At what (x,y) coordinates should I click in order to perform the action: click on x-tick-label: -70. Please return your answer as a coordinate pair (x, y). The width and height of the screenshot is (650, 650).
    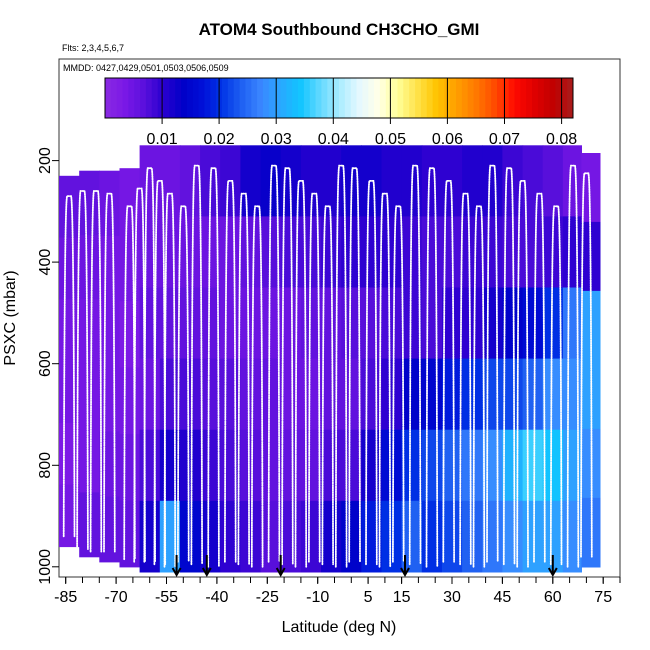
    Looking at the image, I should click on (116, 597).